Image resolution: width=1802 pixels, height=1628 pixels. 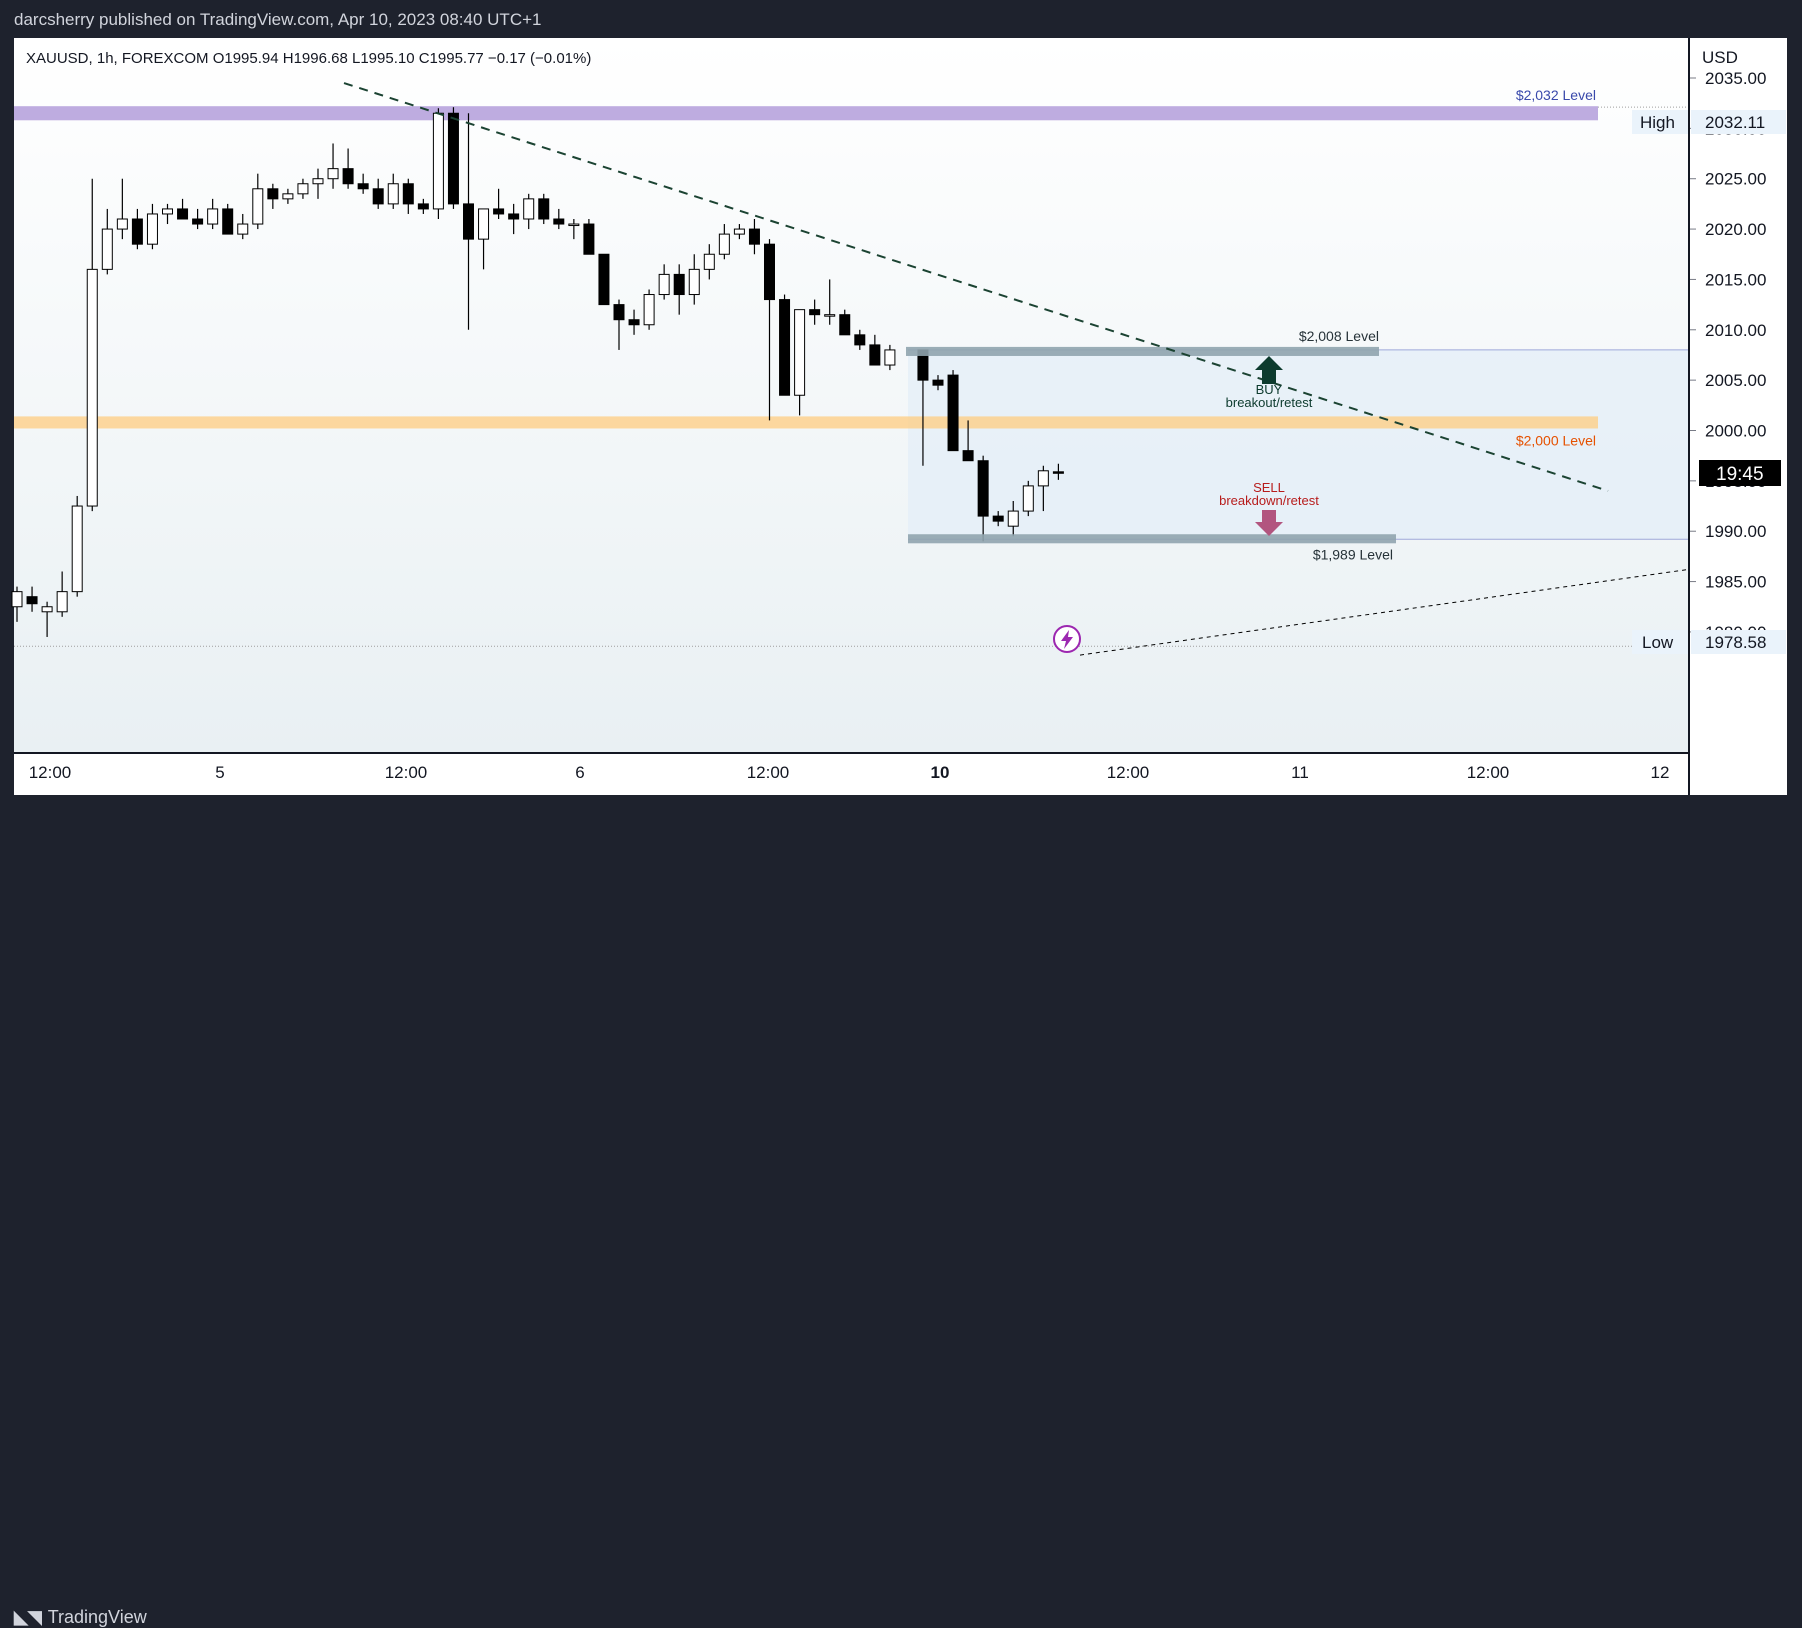 What do you see at coordinates (1735, 78) in the screenshot?
I see `y-tick-label: 2035.00` at bounding box center [1735, 78].